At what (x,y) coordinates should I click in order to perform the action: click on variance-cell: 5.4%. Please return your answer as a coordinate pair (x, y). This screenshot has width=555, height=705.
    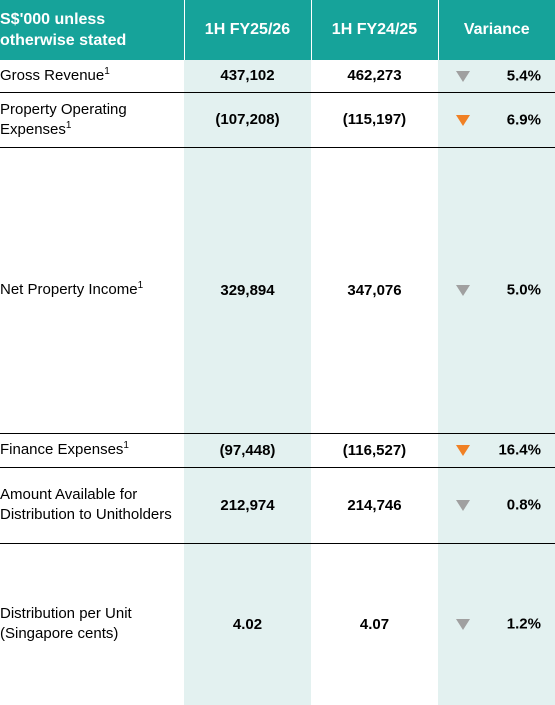
    Looking at the image, I should click on (496, 76).